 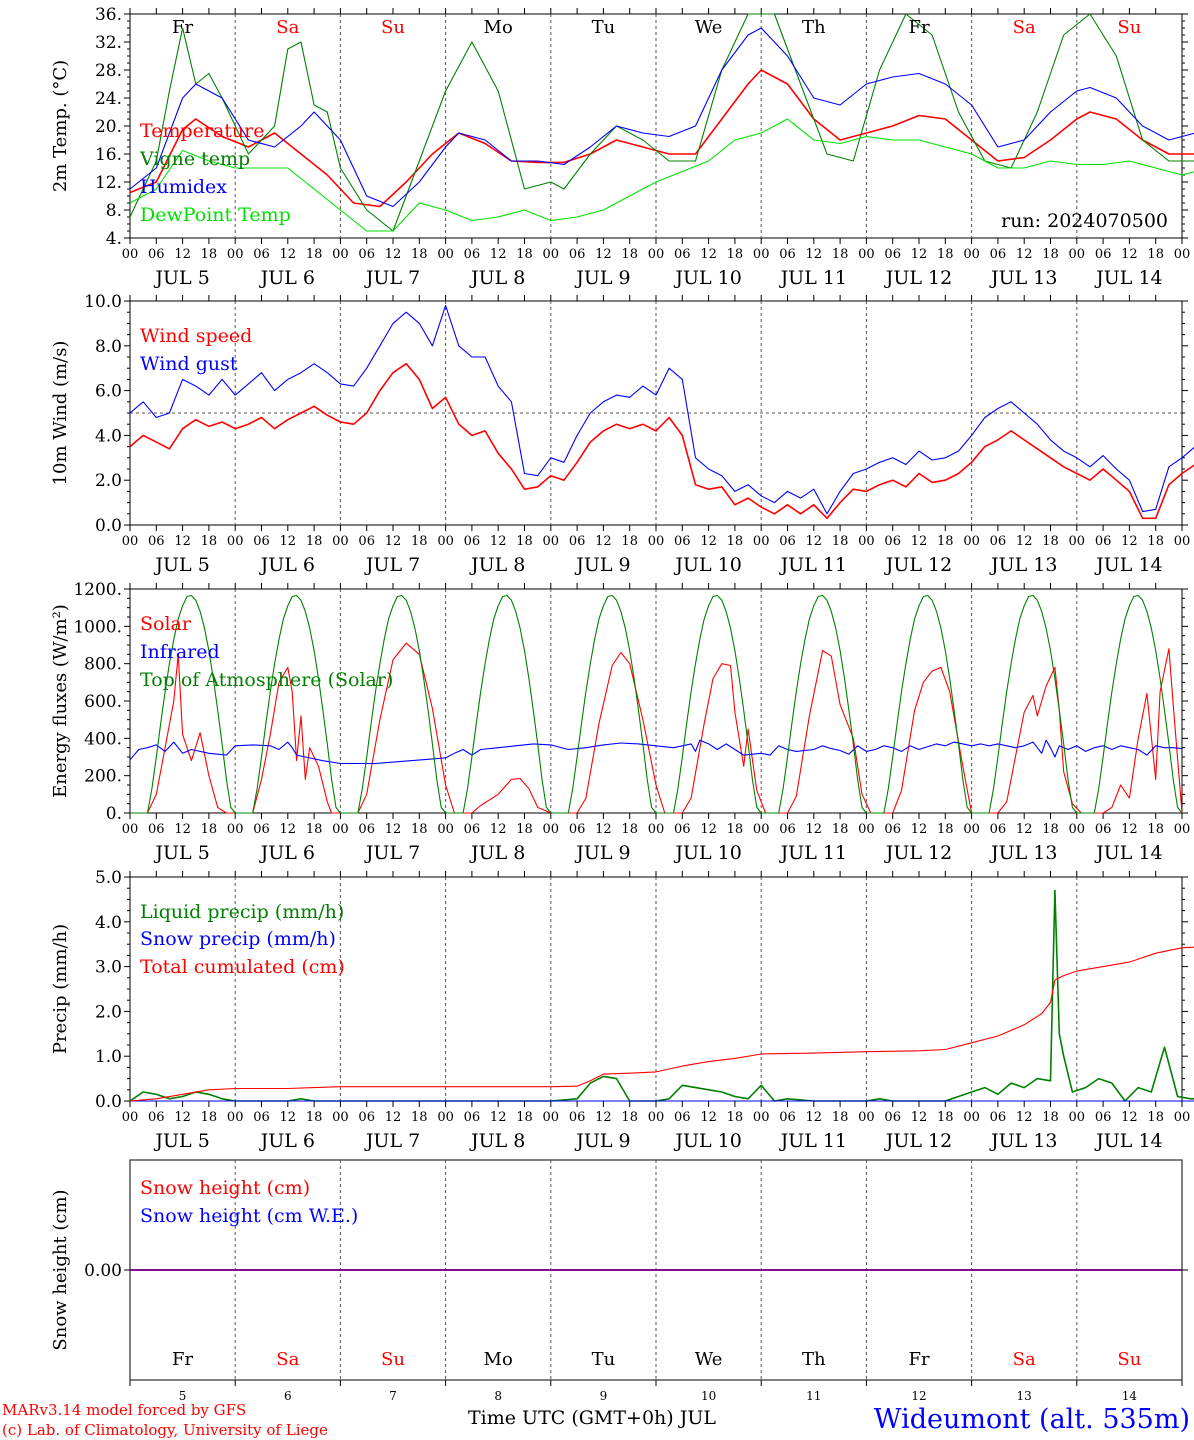 What do you see at coordinates (498, 27) in the screenshot?
I see `day-of-week-label: Mo` at bounding box center [498, 27].